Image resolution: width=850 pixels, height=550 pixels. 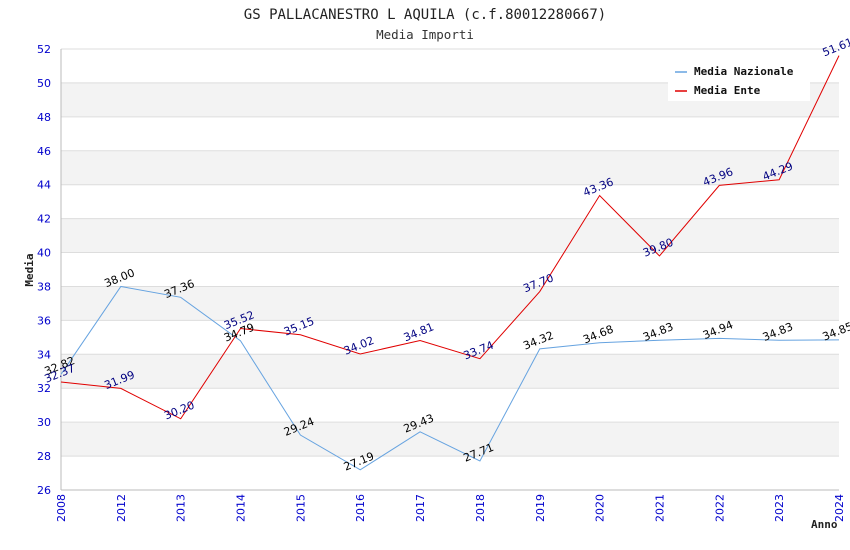 What do you see at coordinates (44, 185) in the screenshot?
I see `y-tick-label: 44` at bounding box center [44, 185].